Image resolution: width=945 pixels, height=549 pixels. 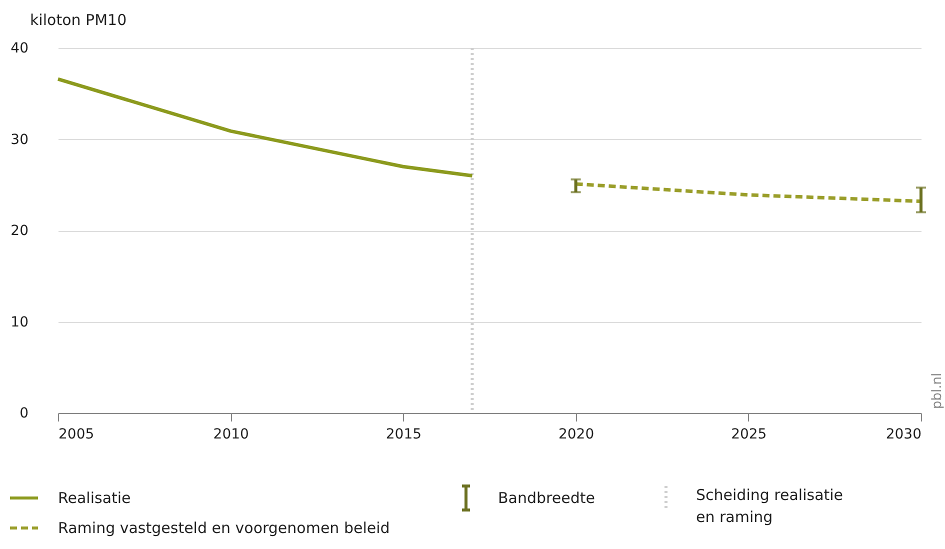 I want to click on x-tick-label: 2025, so click(x=749, y=434).